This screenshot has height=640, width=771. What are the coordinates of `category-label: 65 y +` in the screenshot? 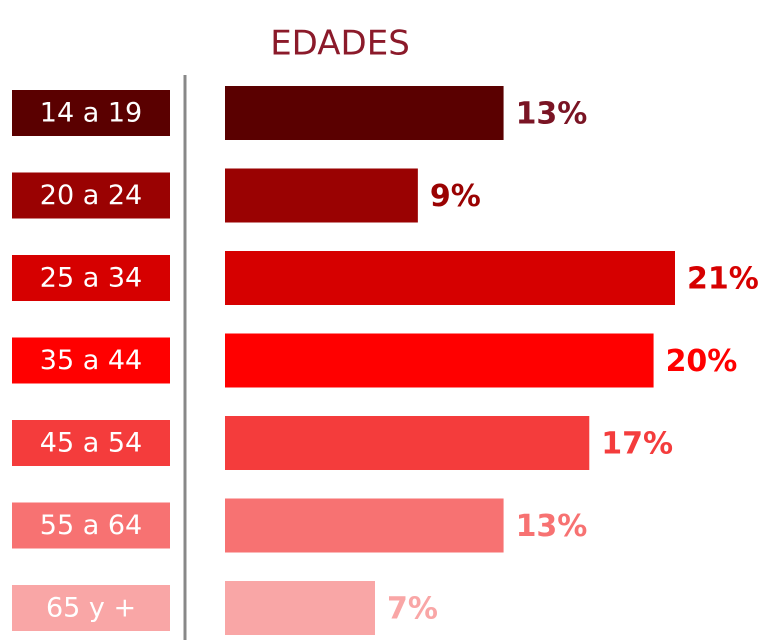 It's located at (91, 608).